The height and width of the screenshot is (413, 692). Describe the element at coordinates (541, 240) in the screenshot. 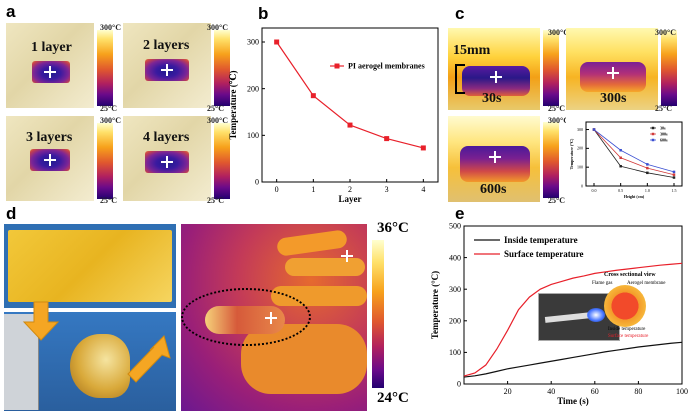

I see `legend-label: Inside temperature` at that location.